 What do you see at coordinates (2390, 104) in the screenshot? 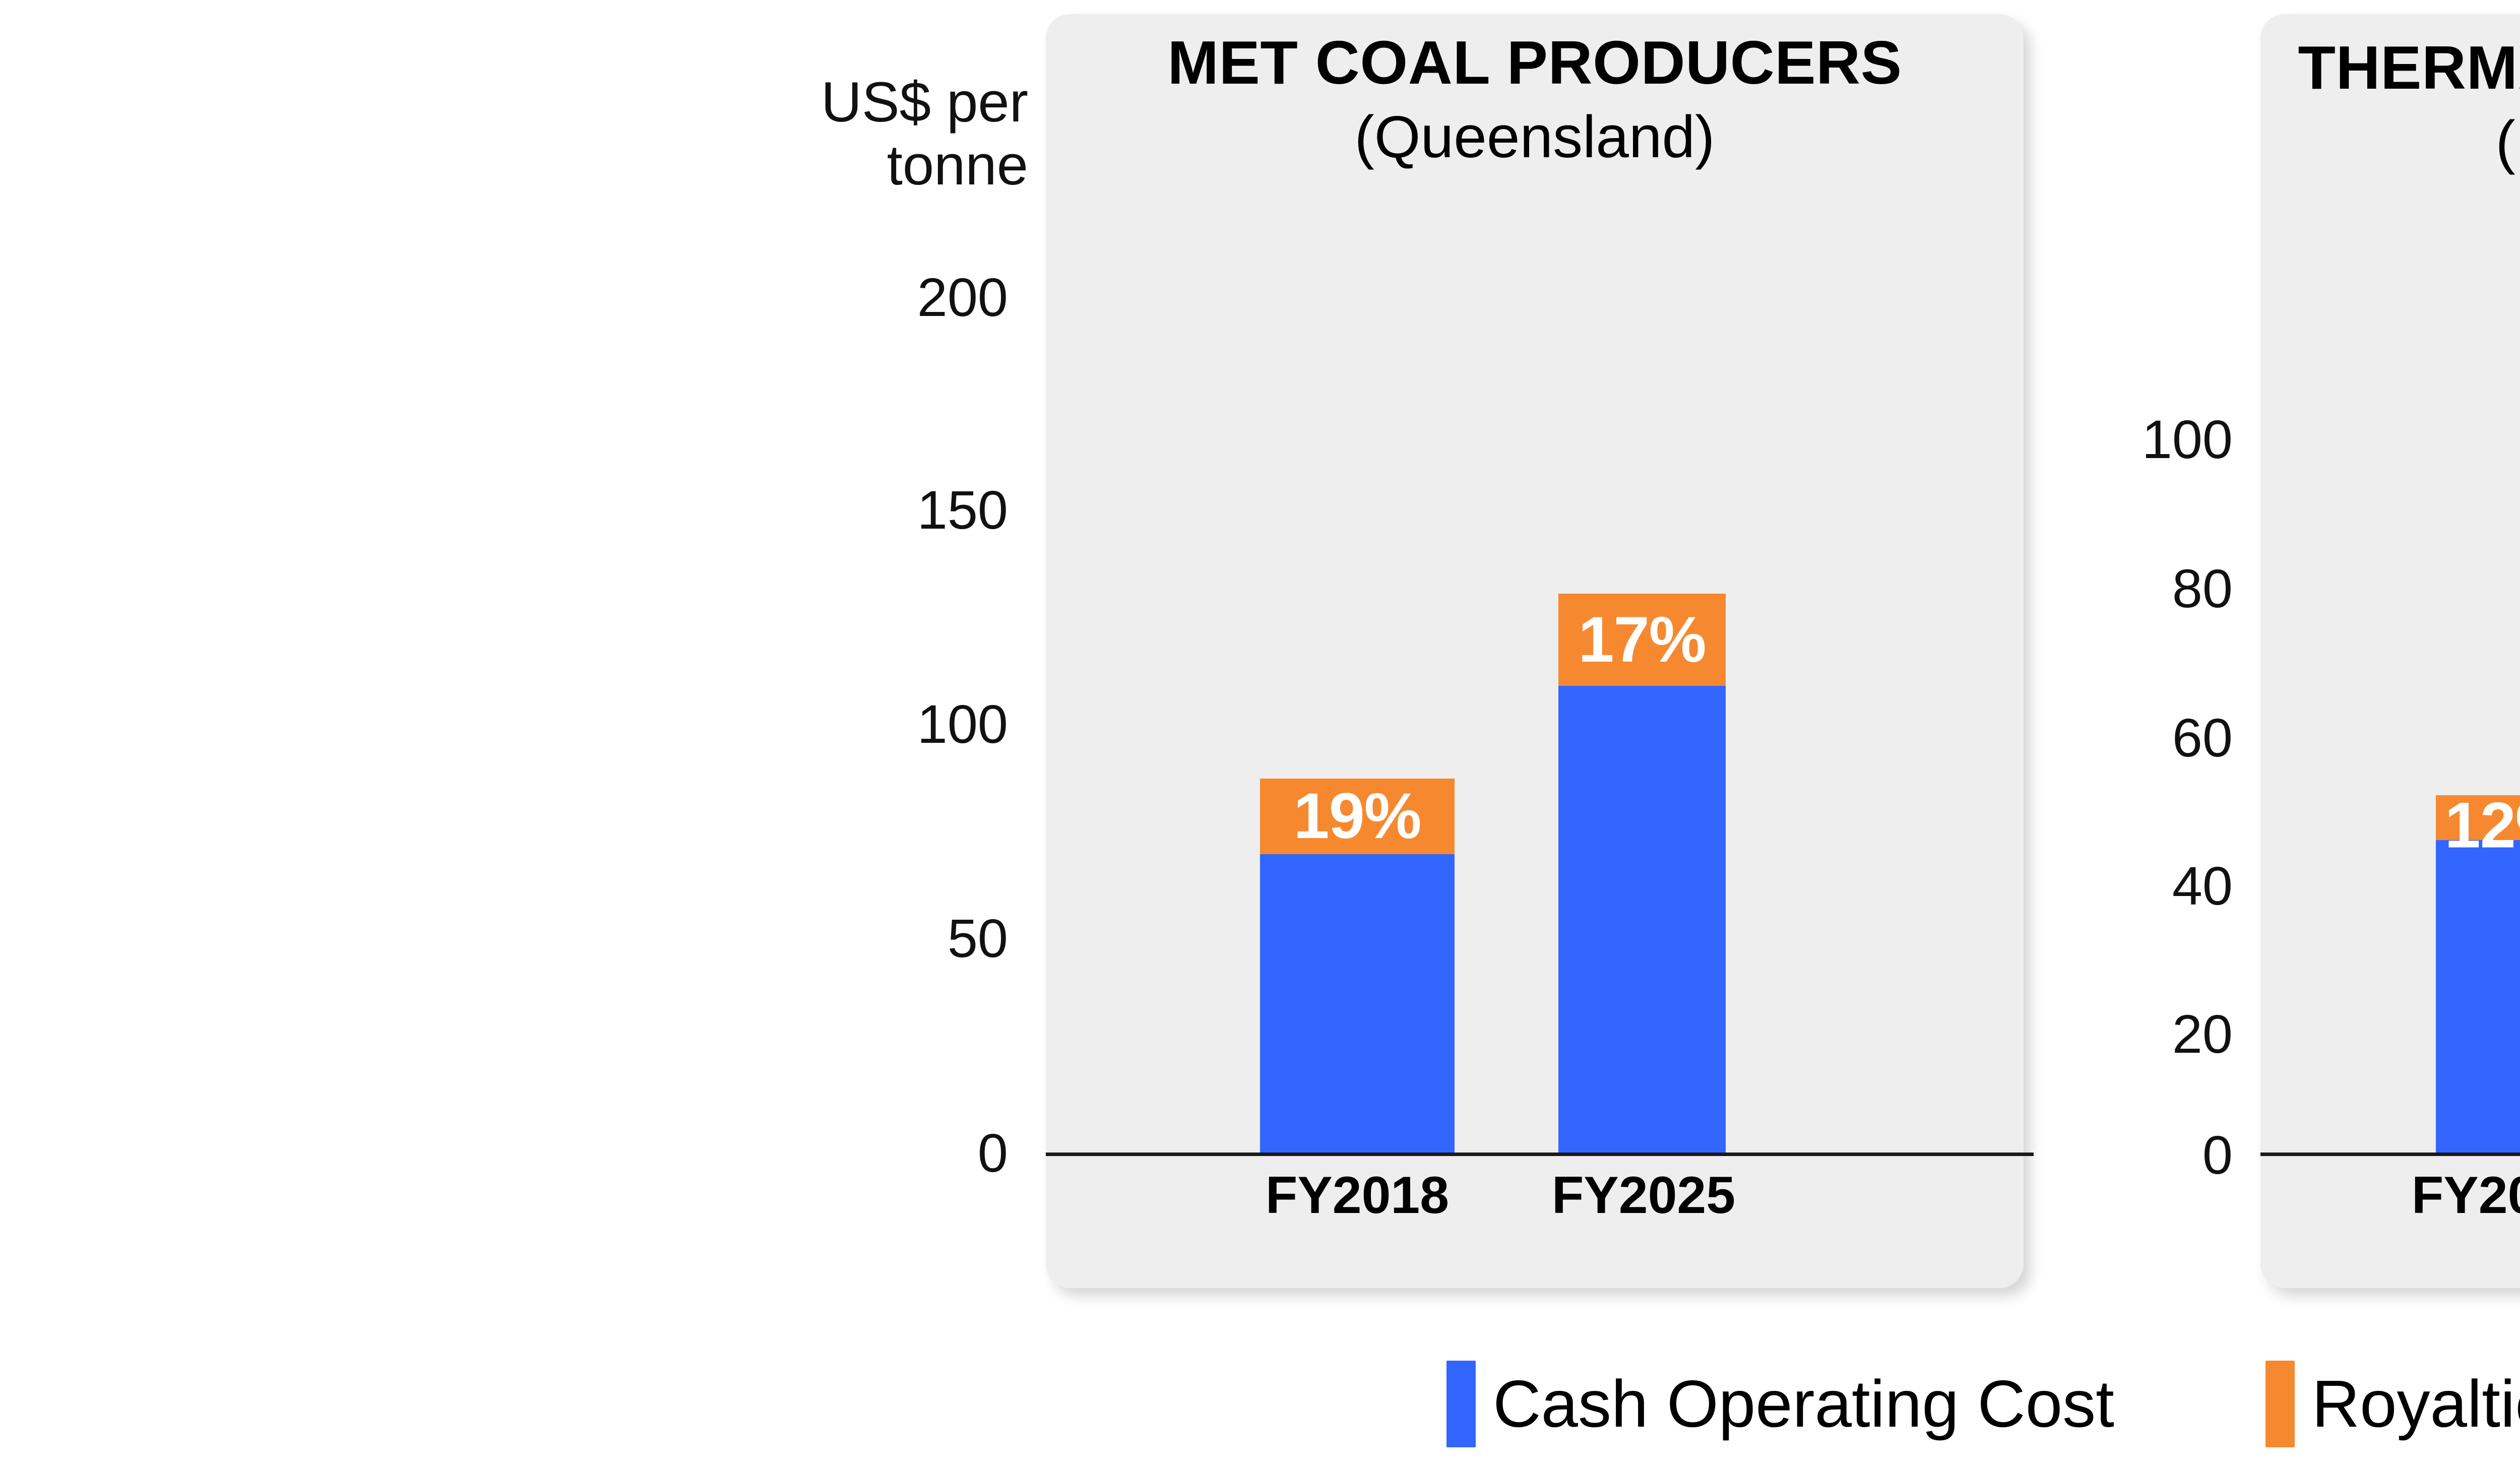
I see `panel-thermal-coal-title: THERMAL COAL PRODUCERS (New South Wales)` at bounding box center [2390, 104].